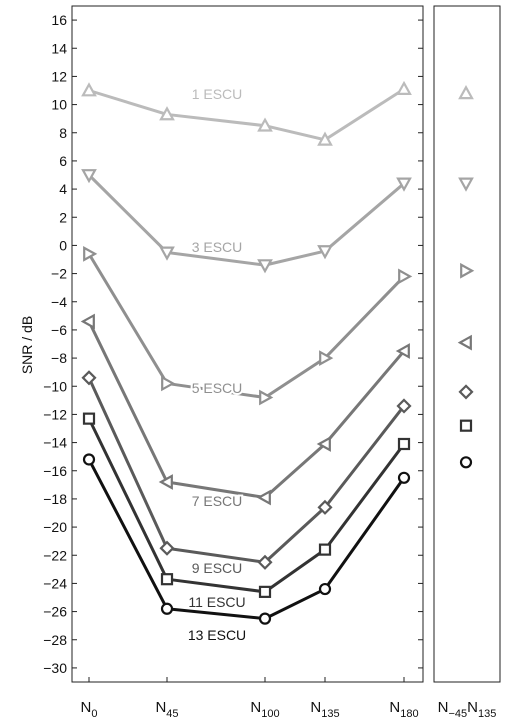  Describe the element at coordinates (59, 330) in the screenshot. I see `y-tick-label: −6` at that location.